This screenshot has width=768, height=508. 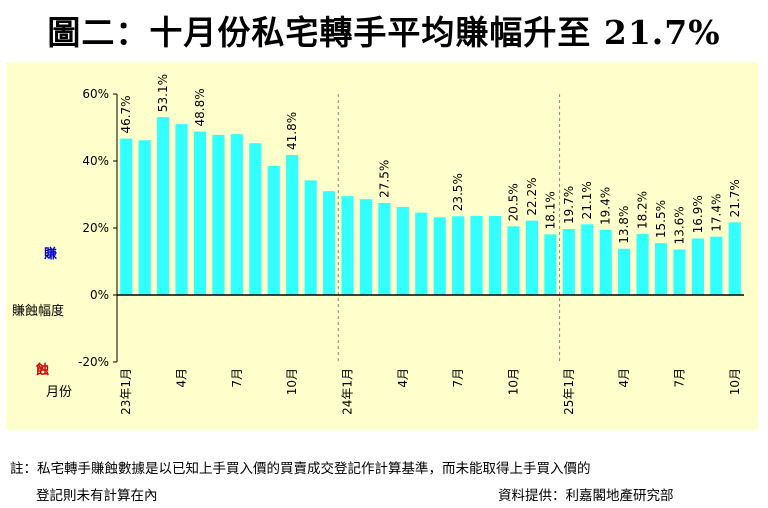 What do you see at coordinates (586, 496) in the screenshot?
I see `data-source: 資料提供：利嘉閣地產研究部` at bounding box center [586, 496].